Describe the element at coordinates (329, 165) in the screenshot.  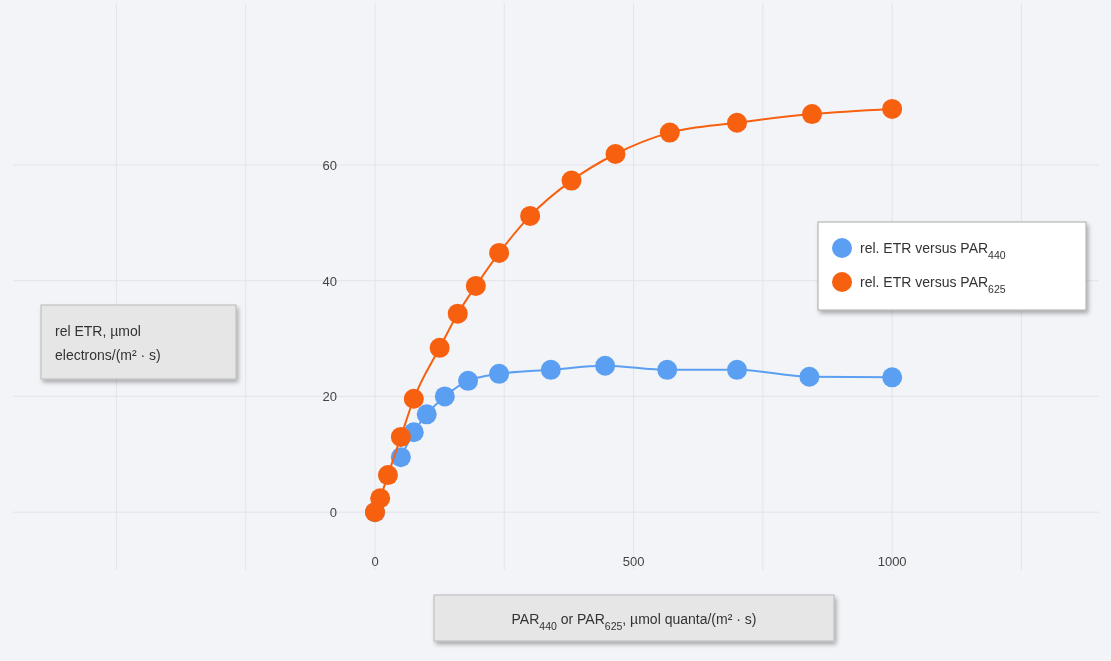
I see `y-tick-label: 60` at that location.